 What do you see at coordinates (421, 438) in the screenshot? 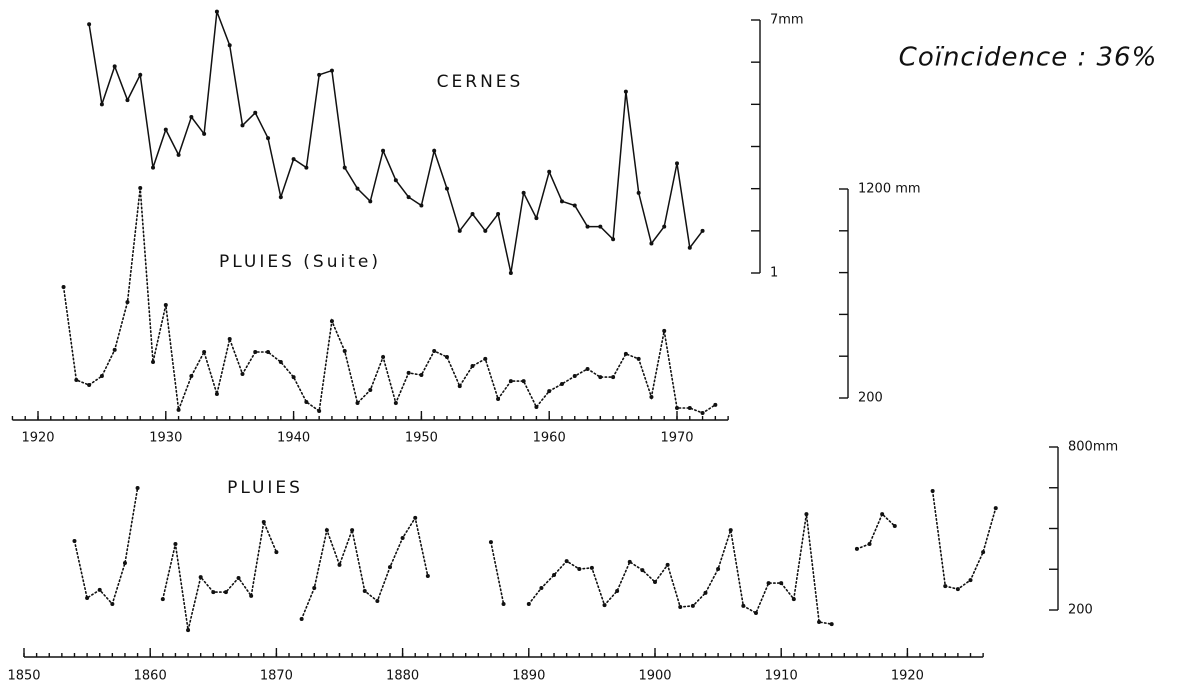
I see `x-tick-label: 1950` at bounding box center [421, 438].